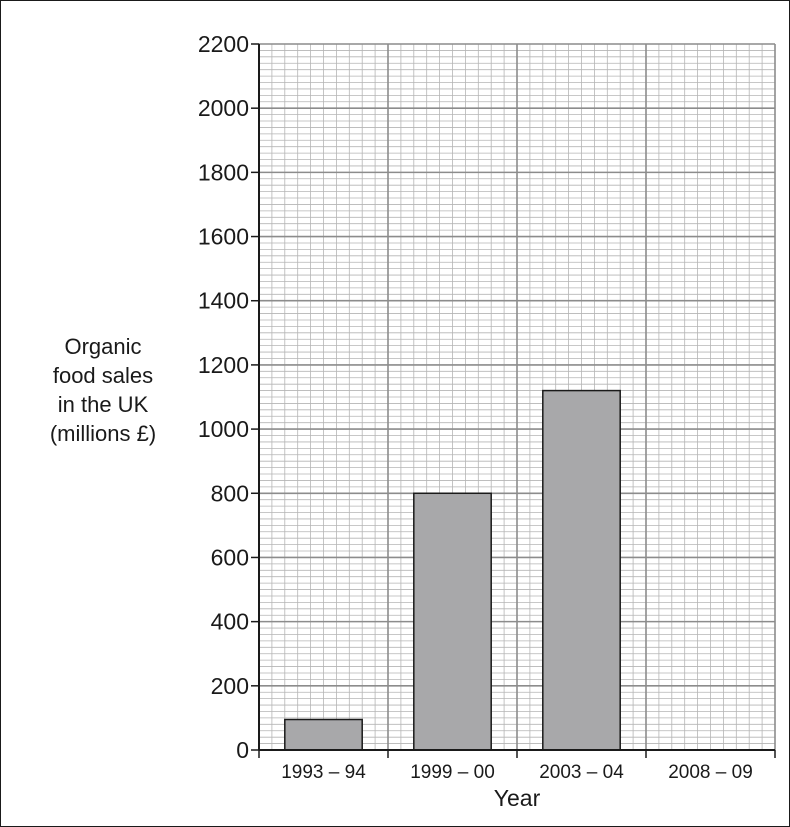 Image resolution: width=790 pixels, height=827 pixels. Describe the element at coordinates (230, 622) in the screenshot. I see `y-tick-label: 400` at that location.